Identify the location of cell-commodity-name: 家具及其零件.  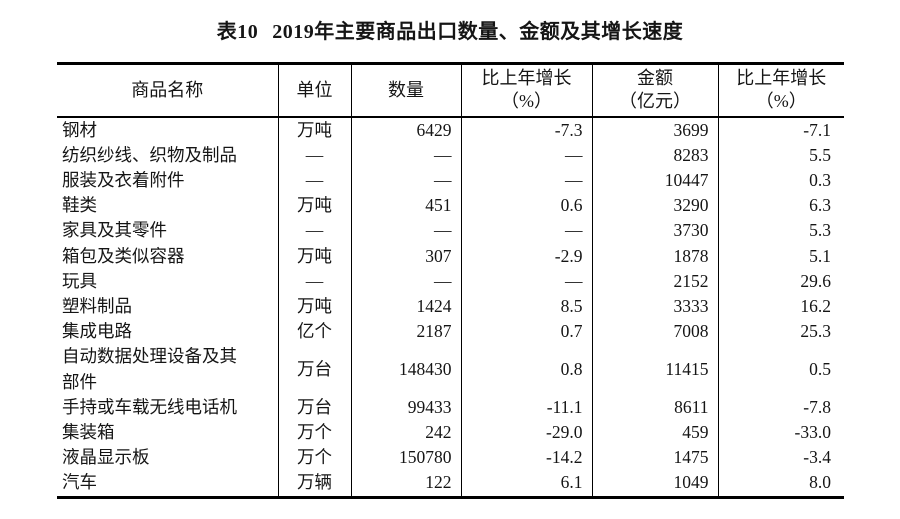
(168, 231).